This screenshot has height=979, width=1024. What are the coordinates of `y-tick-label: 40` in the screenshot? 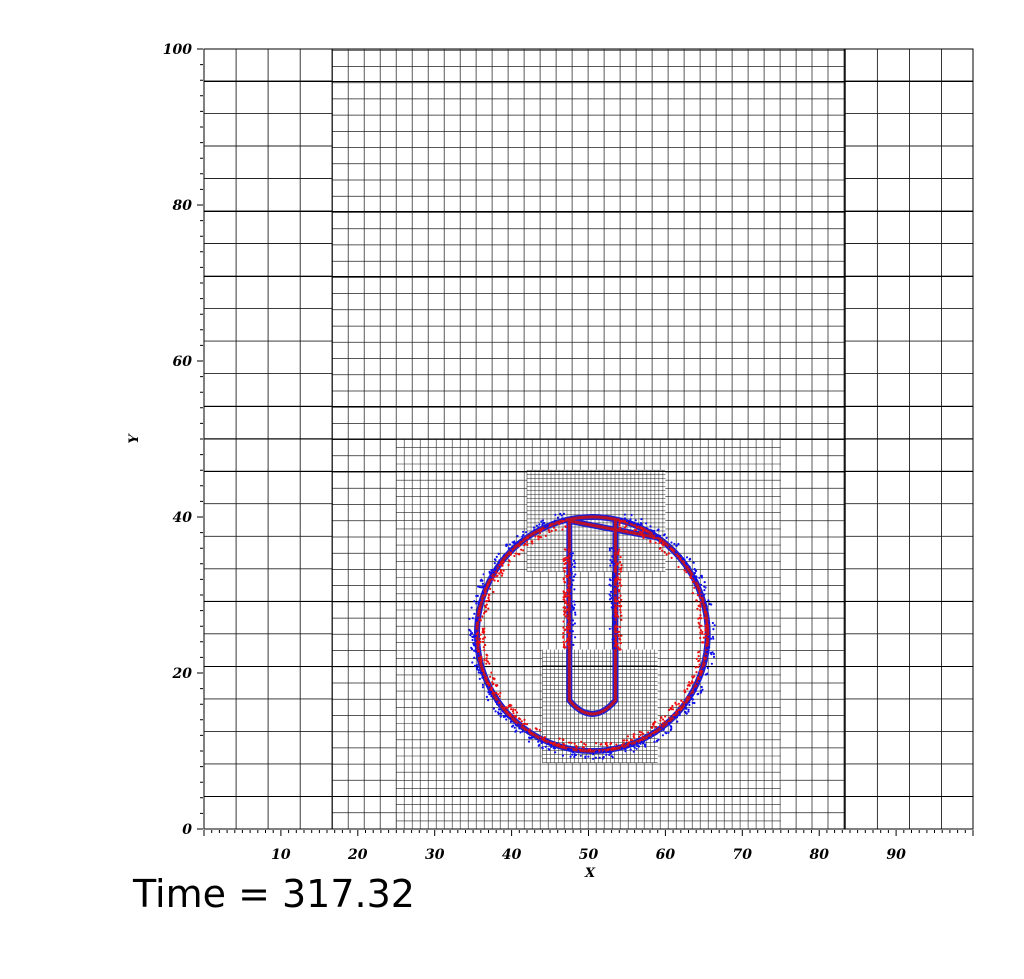 It's located at (183, 518).